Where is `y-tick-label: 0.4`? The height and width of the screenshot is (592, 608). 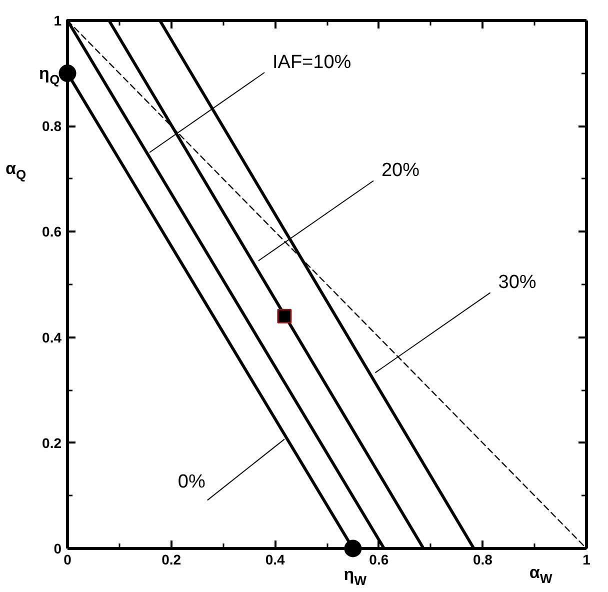
y-tick-label: 0.4 is located at coordinates (52, 337).